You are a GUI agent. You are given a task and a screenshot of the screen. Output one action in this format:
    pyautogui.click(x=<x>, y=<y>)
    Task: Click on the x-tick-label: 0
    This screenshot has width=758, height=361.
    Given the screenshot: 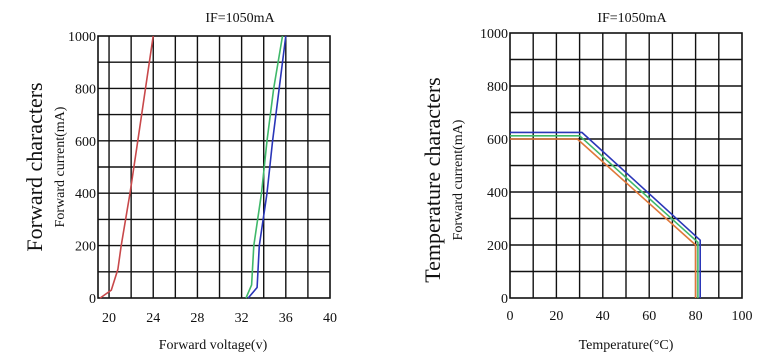 What is the action you would take?
    pyautogui.click(x=510, y=316)
    